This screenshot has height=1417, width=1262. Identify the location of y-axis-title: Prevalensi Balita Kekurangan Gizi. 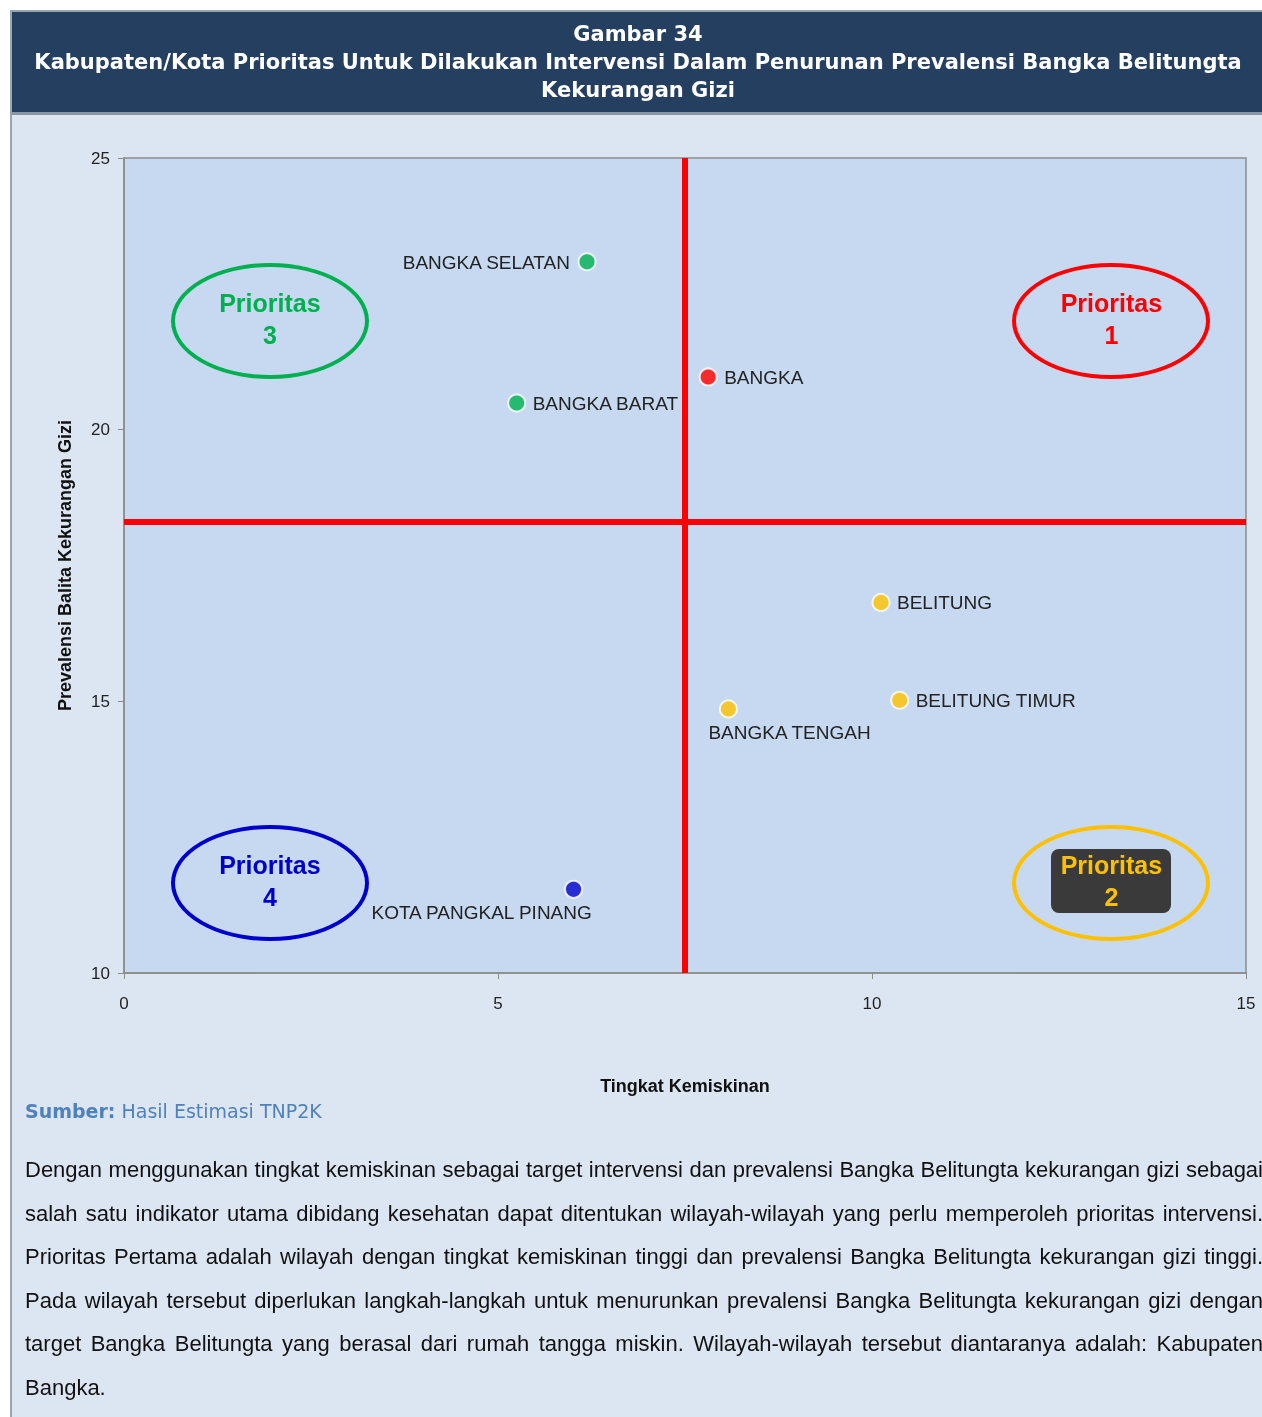
(65, 565).